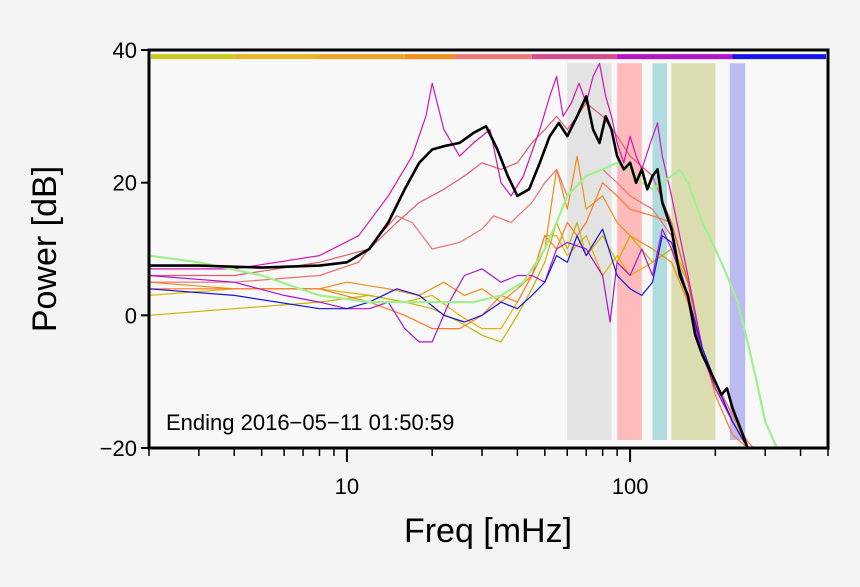  I want to click on ending-timestamp-annotation: Ending 2016−05−11 01:50:59, so click(310, 422).